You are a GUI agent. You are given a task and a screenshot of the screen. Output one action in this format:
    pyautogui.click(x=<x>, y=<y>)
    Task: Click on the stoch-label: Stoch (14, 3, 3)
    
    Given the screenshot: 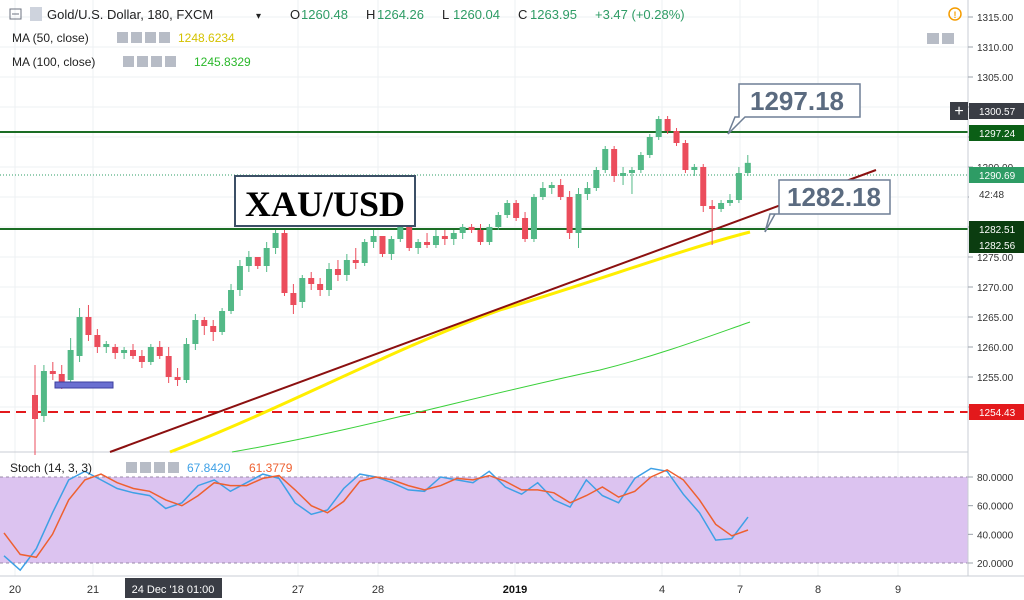 What is the action you would take?
    pyautogui.click(x=51, y=468)
    